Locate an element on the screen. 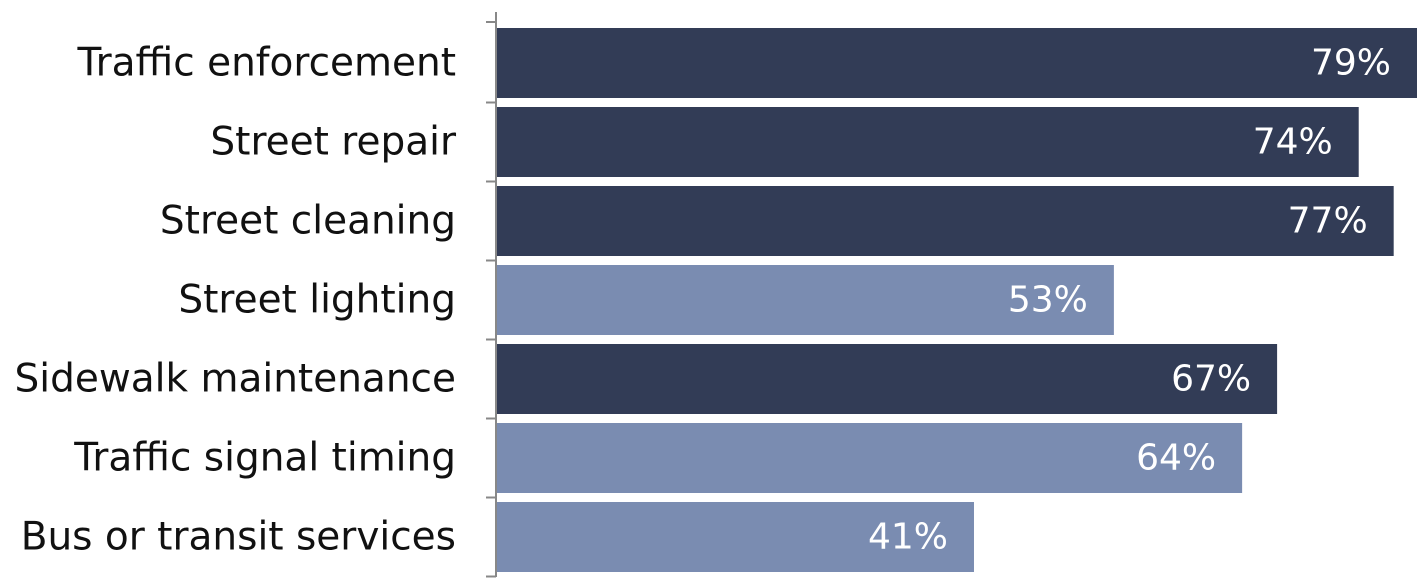 The image size is (1418, 584). value-label: 77% is located at coordinates (1328, 221).